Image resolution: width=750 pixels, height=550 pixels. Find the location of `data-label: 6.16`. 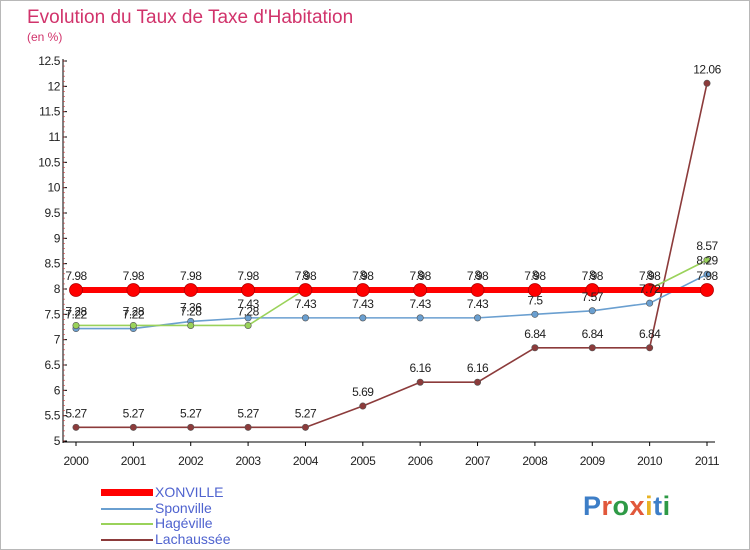

data-label: 6.16 is located at coordinates (478, 368).